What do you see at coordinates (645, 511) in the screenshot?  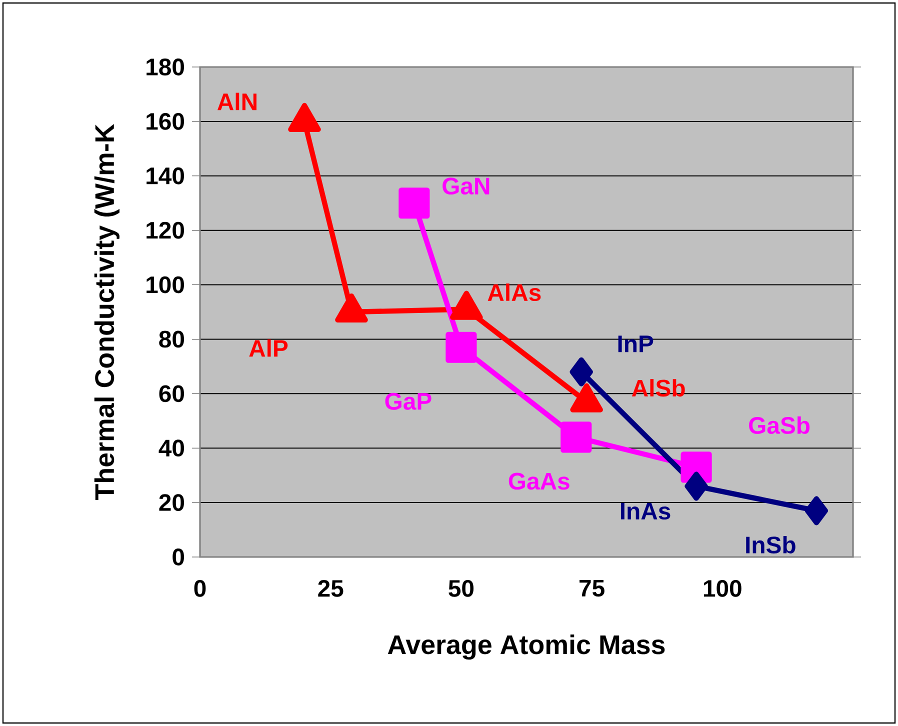 I see `annotation: InAs` at bounding box center [645, 511].